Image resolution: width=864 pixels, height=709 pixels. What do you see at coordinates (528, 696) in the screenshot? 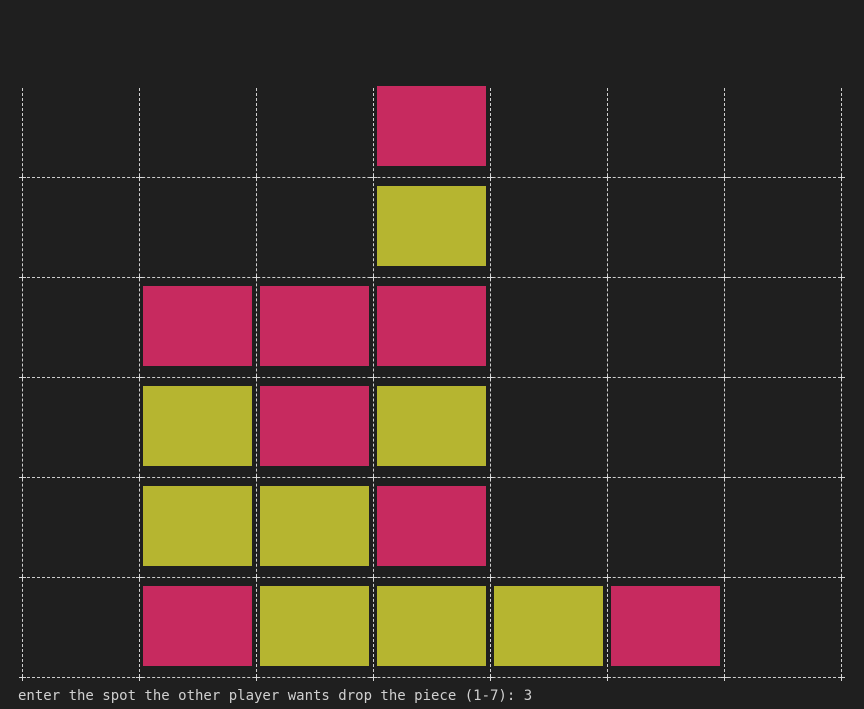
I see `prompt-input: 3` at bounding box center [528, 696].